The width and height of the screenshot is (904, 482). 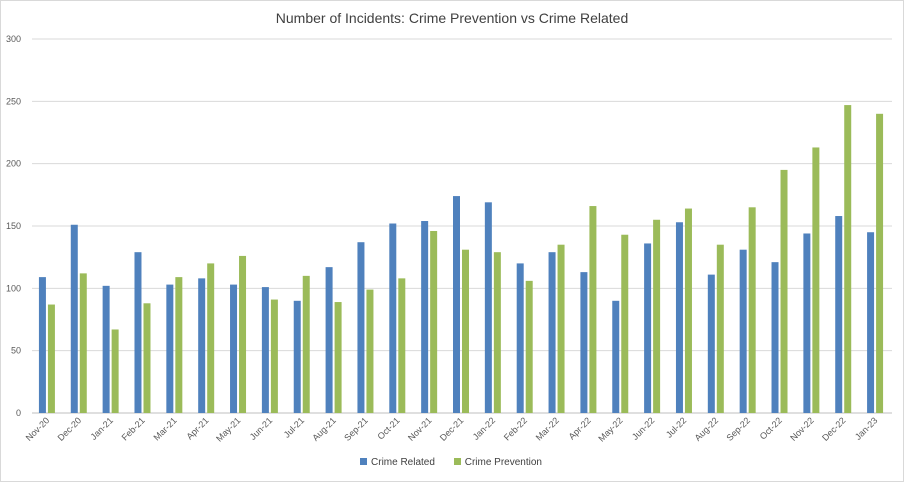 I want to click on x-tick-label: Jan-22, so click(x=484, y=428).